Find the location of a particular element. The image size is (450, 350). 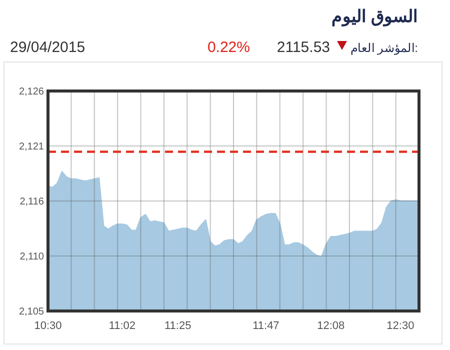

text: 2115.53 is located at coordinates (303, 47).